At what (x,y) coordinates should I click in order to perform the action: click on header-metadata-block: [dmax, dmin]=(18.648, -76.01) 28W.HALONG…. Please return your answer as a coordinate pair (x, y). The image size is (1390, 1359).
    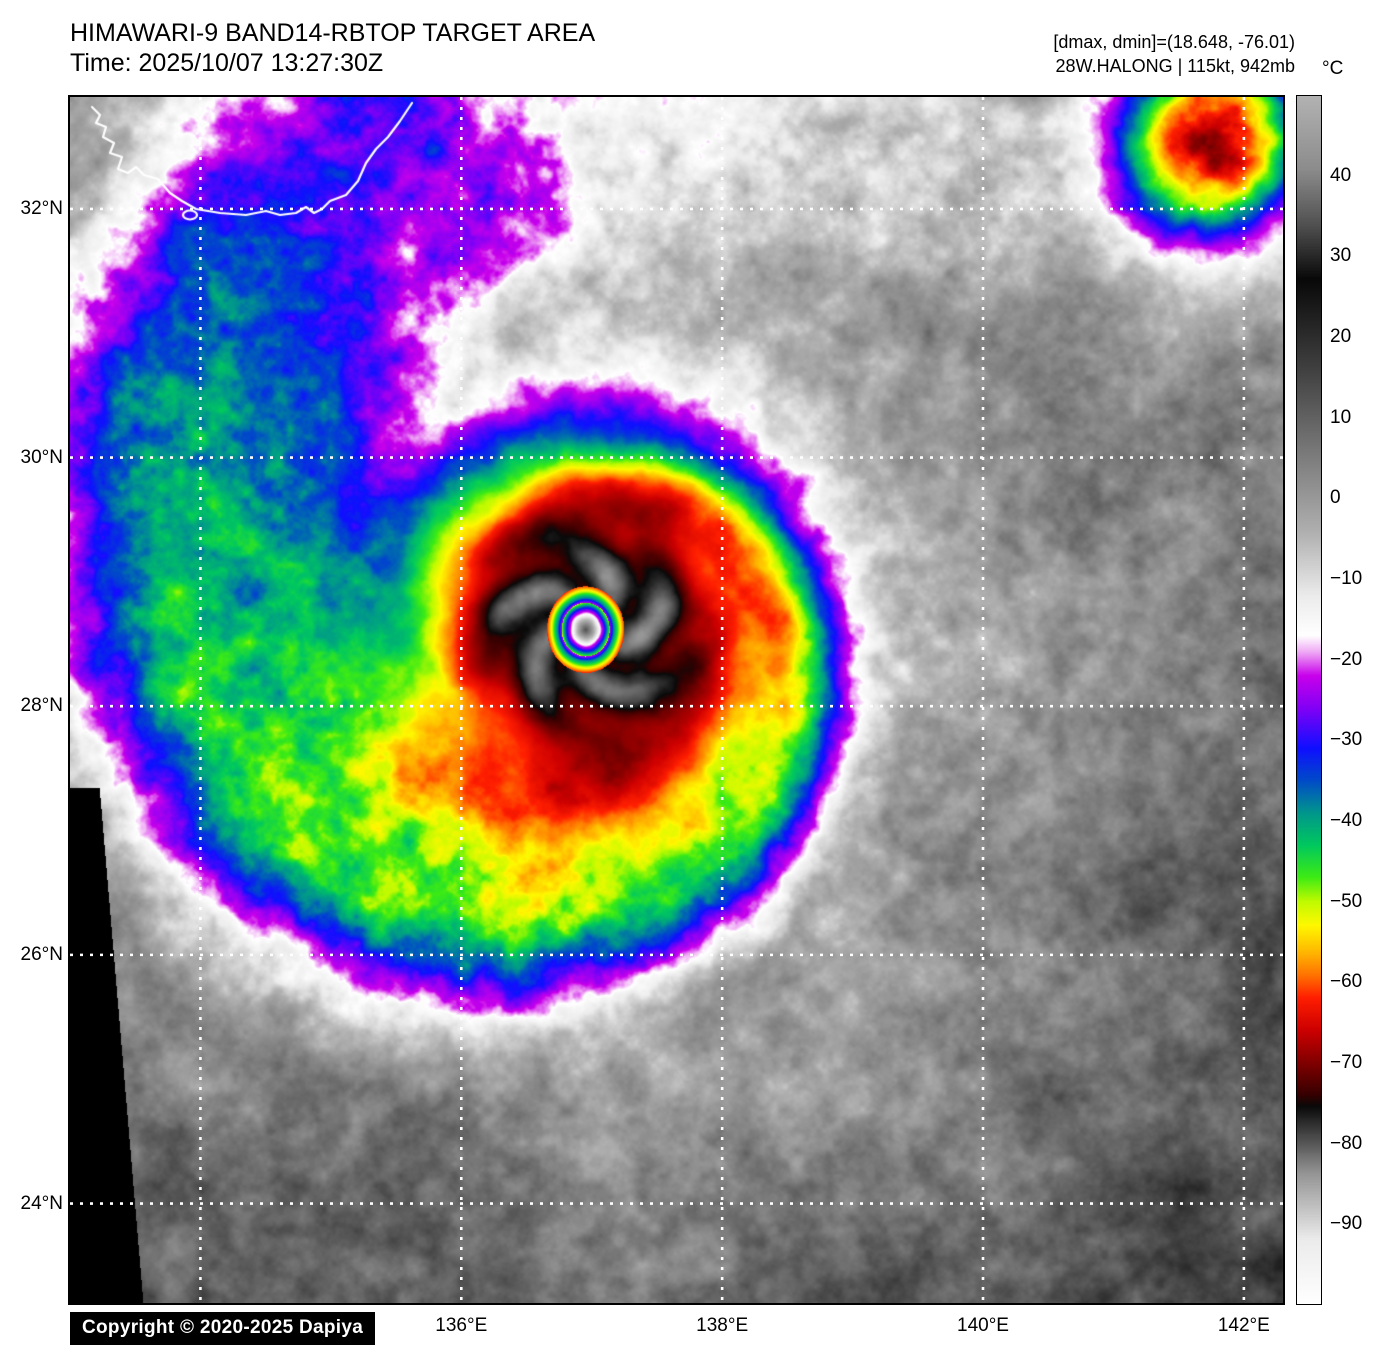
    Looking at the image, I should click on (1174, 54).